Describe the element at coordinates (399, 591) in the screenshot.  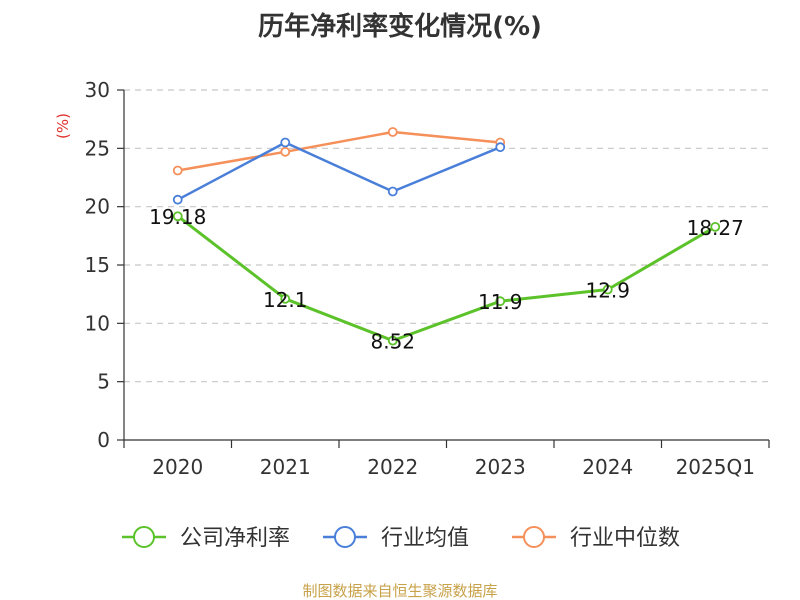
I see `source-note: 制图数据来自恒生聚源数据库` at that location.